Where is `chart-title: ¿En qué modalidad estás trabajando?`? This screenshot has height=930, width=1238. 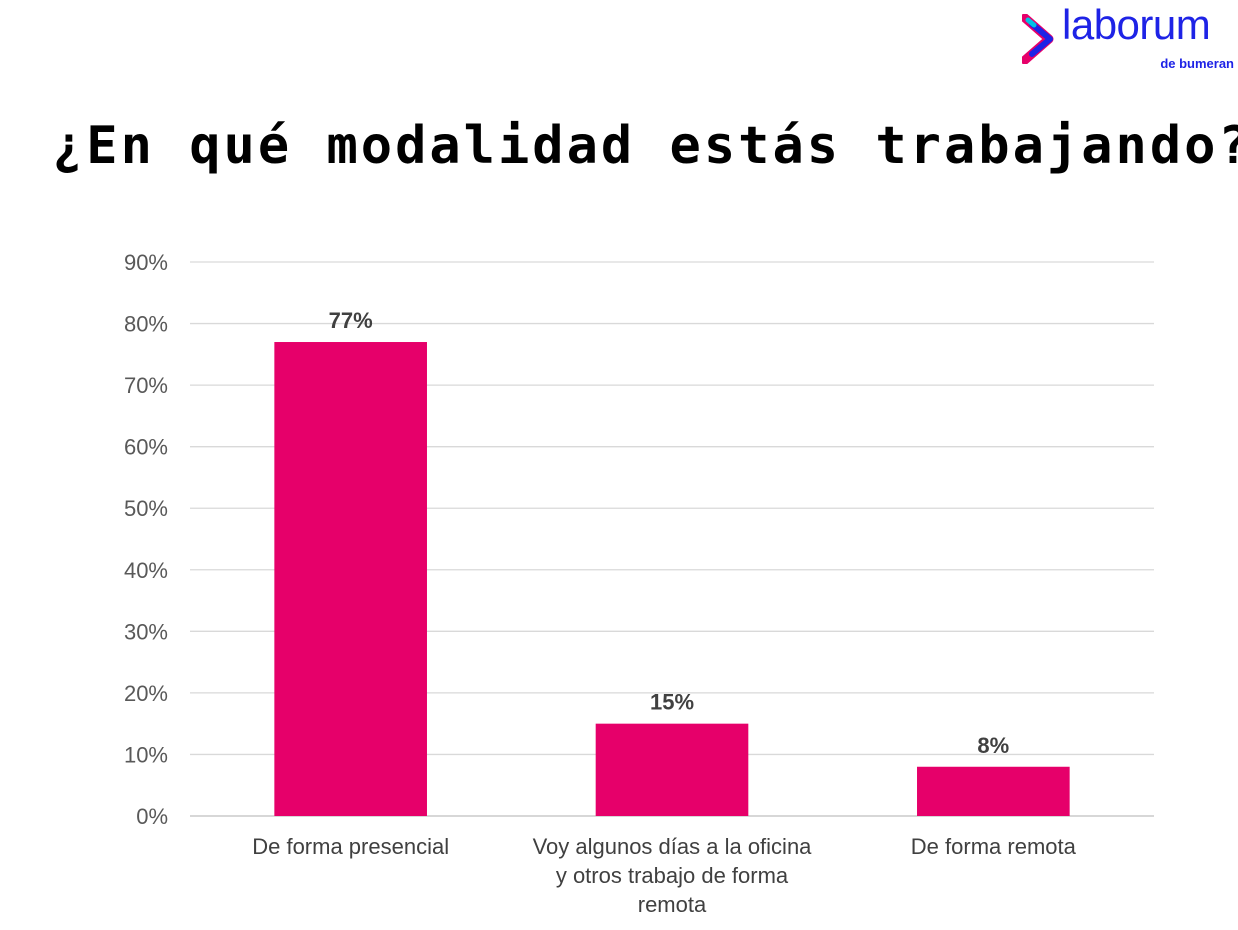 chart-title: ¿En qué modalidad estás trabajando? is located at coordinates (645, 146).